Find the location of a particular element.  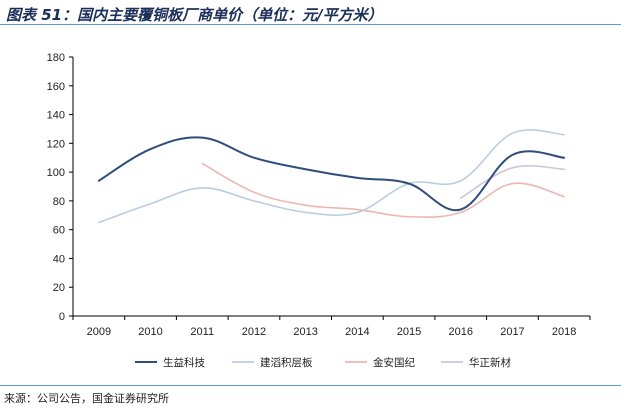

y-tick-label: 0 is located at coordinates (62, 317).